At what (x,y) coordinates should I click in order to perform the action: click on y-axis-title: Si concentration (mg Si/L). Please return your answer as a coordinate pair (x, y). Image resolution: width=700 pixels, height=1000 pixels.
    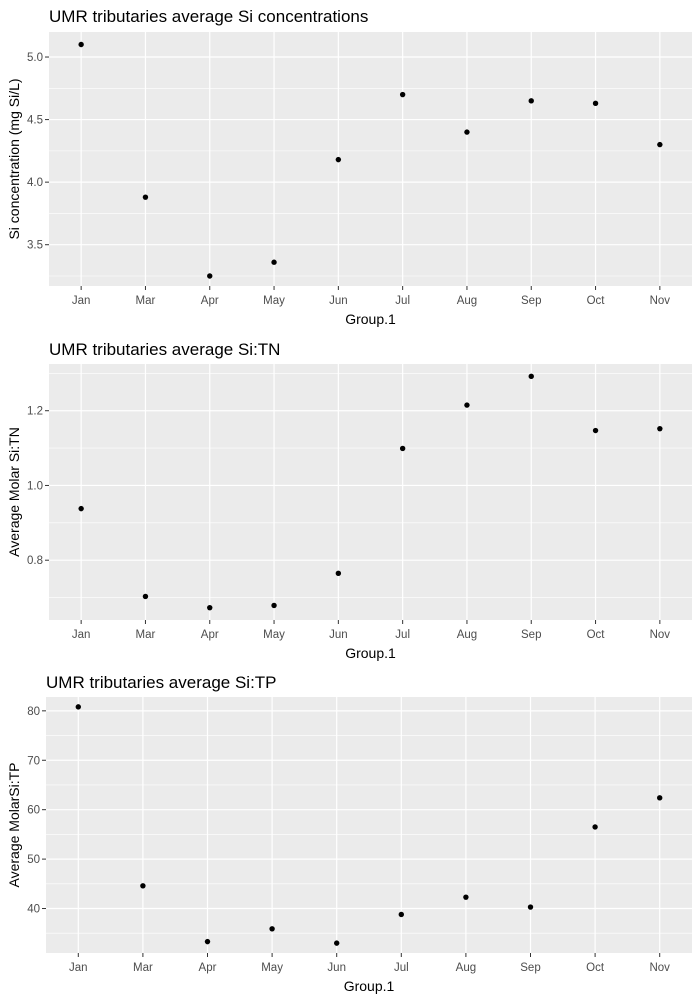
    Looking at the image, I should click on (14, 158).